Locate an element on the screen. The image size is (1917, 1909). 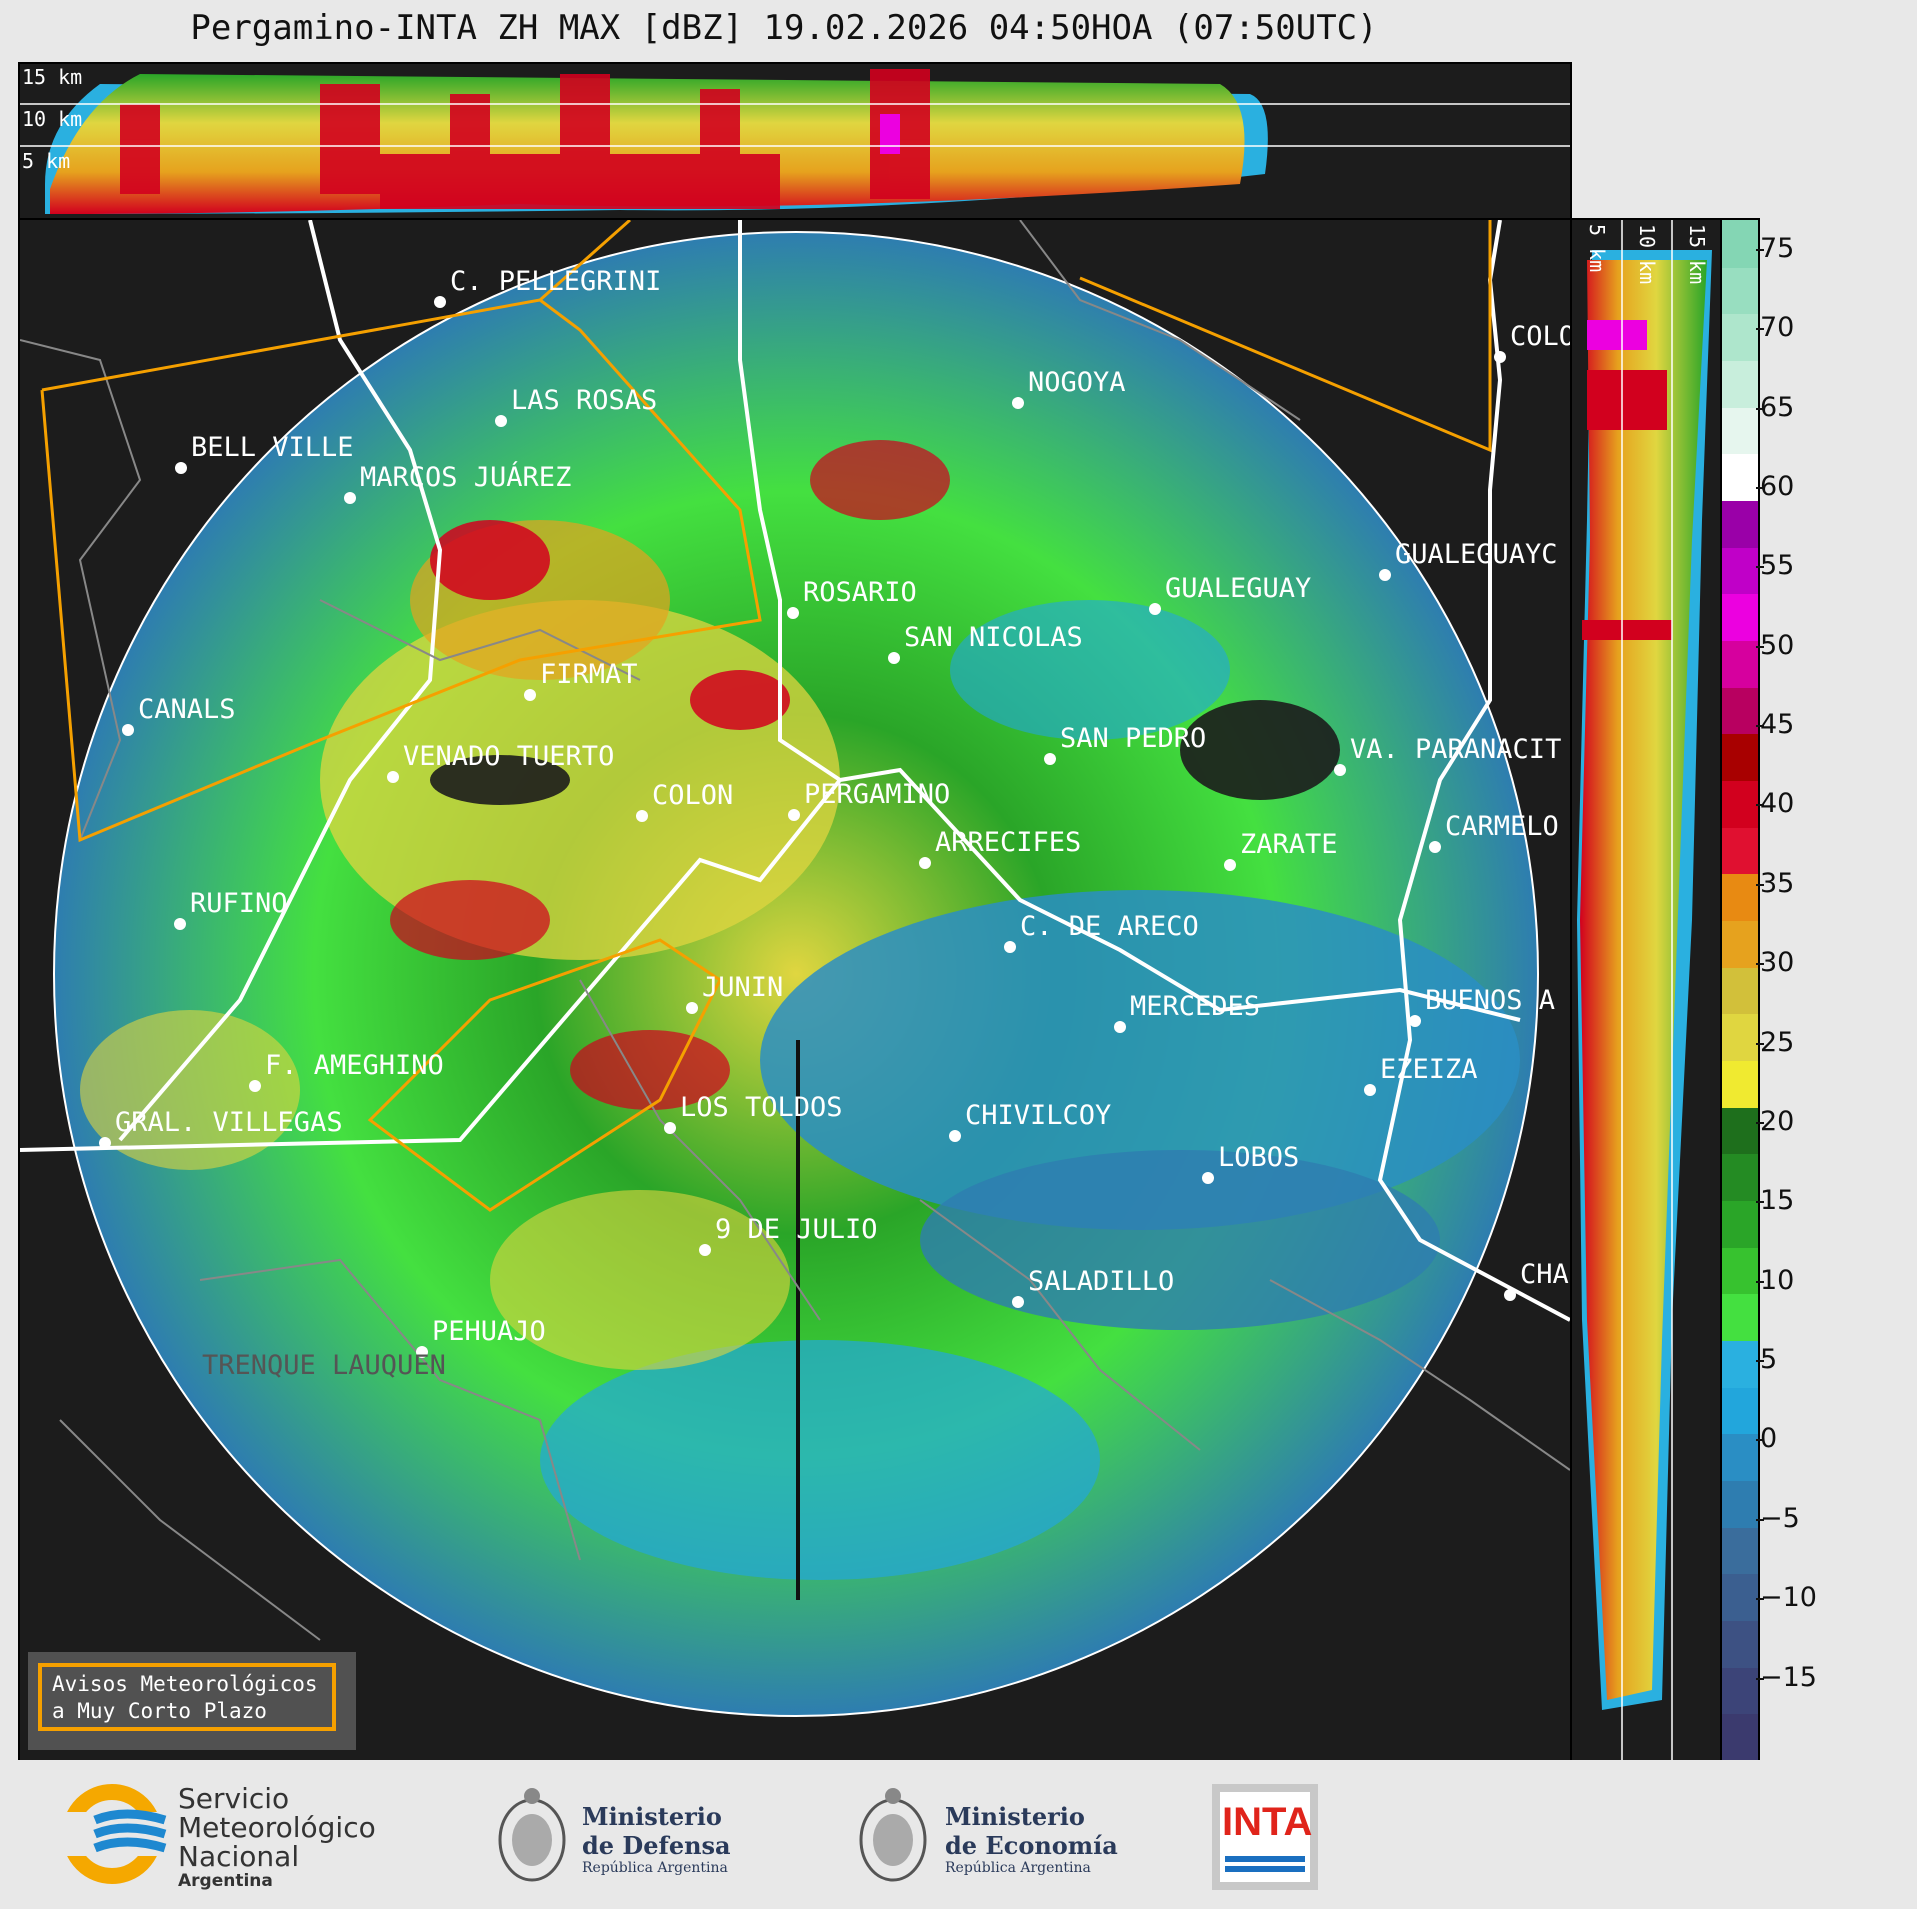
colorbar-tick-label: 45 is located at coordinates (1777, 725).